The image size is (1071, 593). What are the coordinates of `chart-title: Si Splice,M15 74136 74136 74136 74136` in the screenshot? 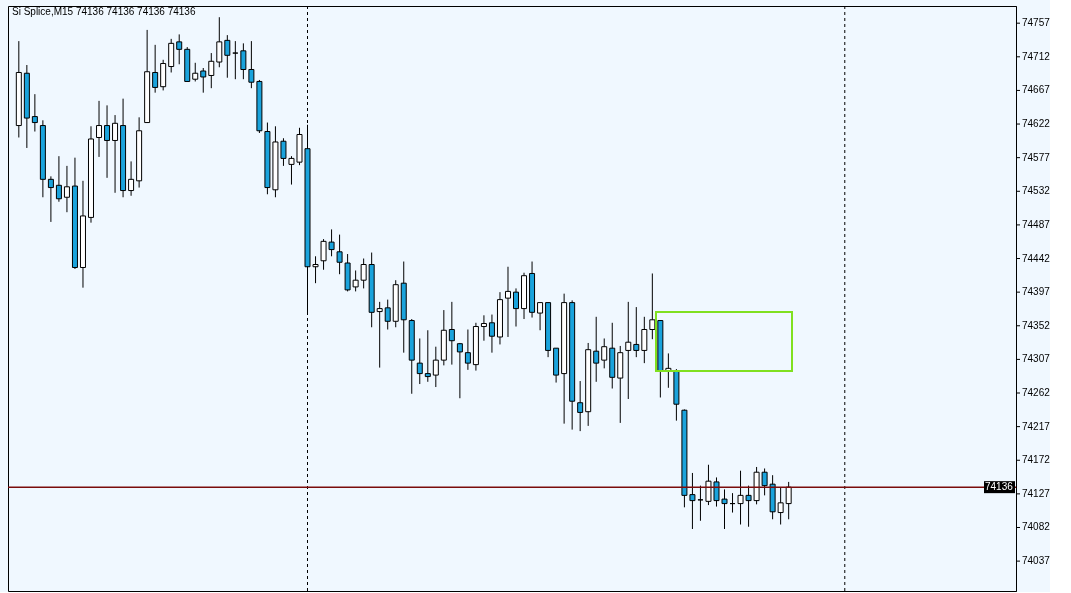 It's located at (104, 11).